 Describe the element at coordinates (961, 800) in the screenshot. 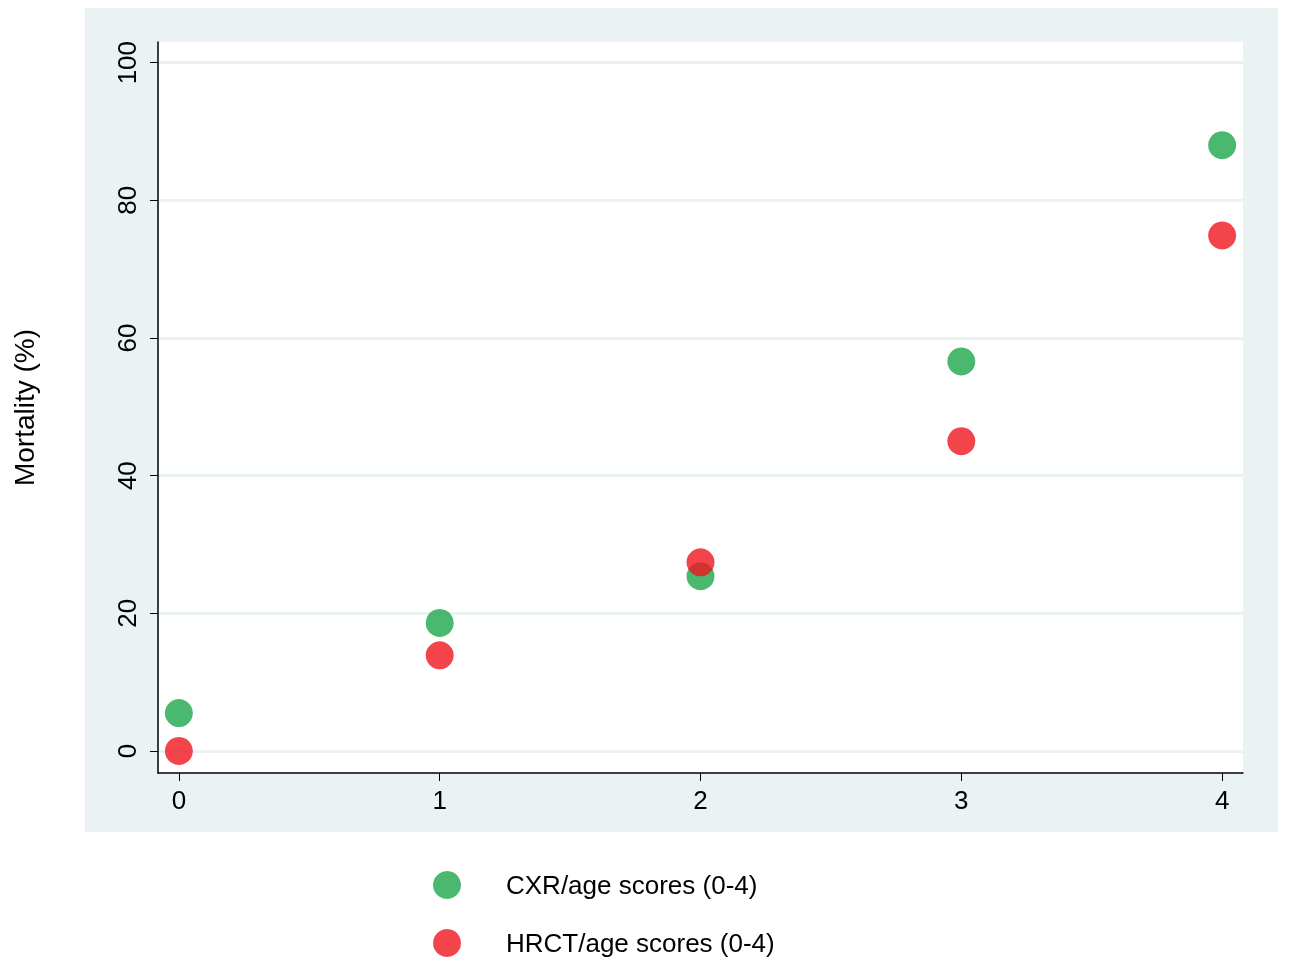

I see `x-tick-label: 3` at that location.